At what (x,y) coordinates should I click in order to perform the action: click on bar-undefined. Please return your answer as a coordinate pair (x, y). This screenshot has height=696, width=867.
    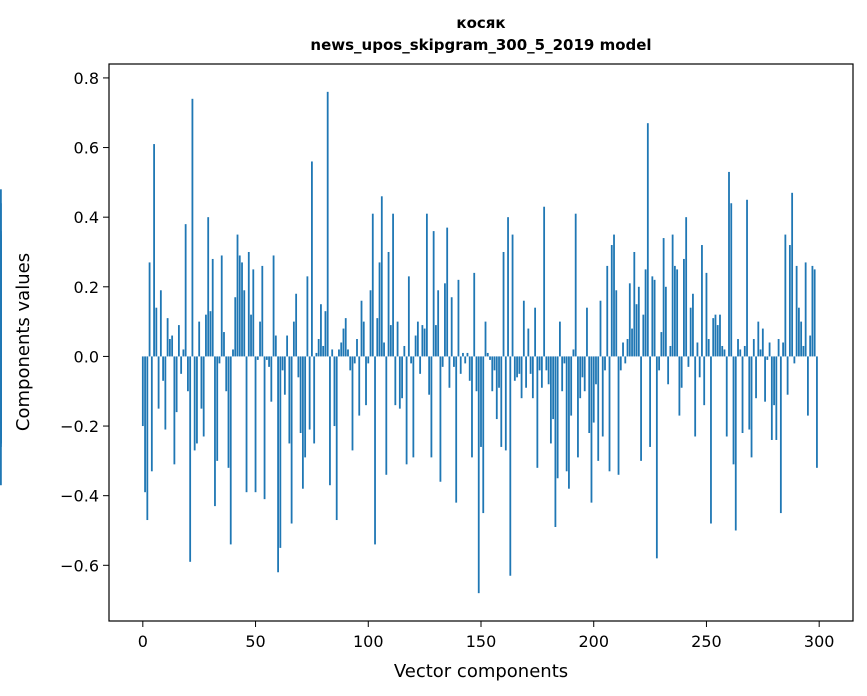
    Looking at the image, I should click on (1, 273).